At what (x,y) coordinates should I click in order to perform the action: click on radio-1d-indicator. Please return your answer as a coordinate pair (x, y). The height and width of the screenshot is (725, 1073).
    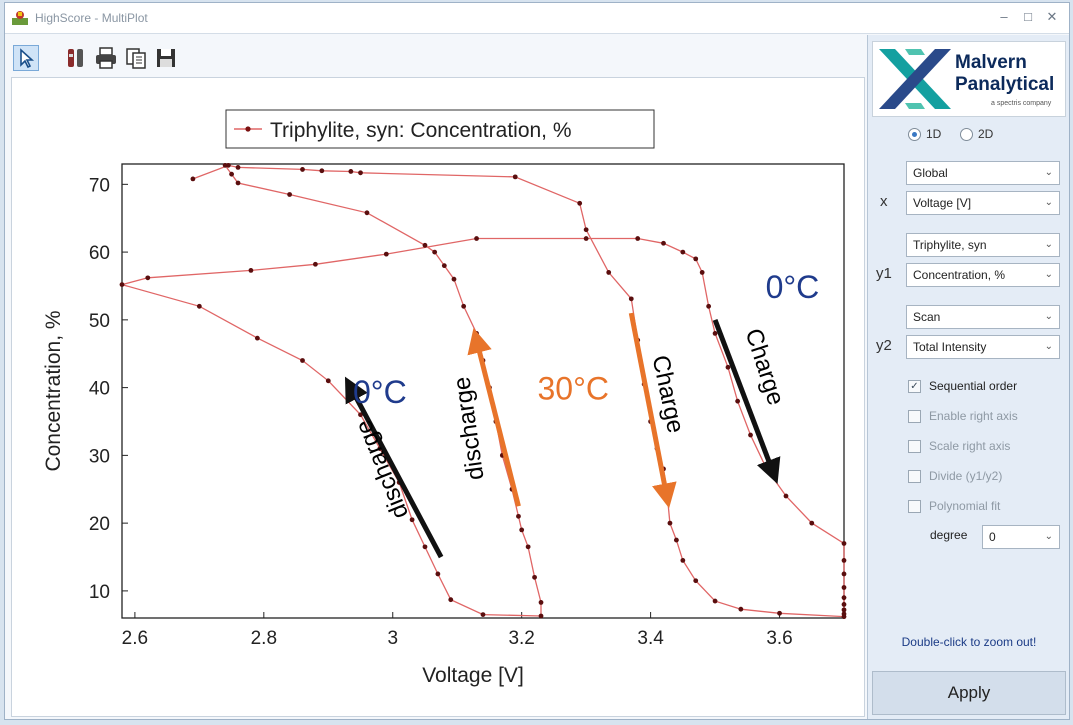
    Looking at the image, I should click on (914, 135).